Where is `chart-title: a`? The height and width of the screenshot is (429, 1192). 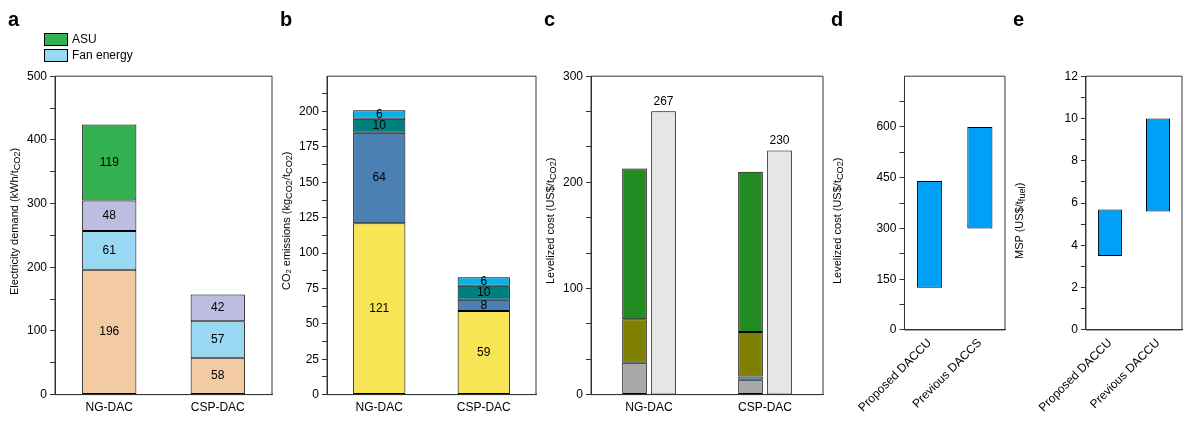 chart-title: a is located at coordinates (14, 20).